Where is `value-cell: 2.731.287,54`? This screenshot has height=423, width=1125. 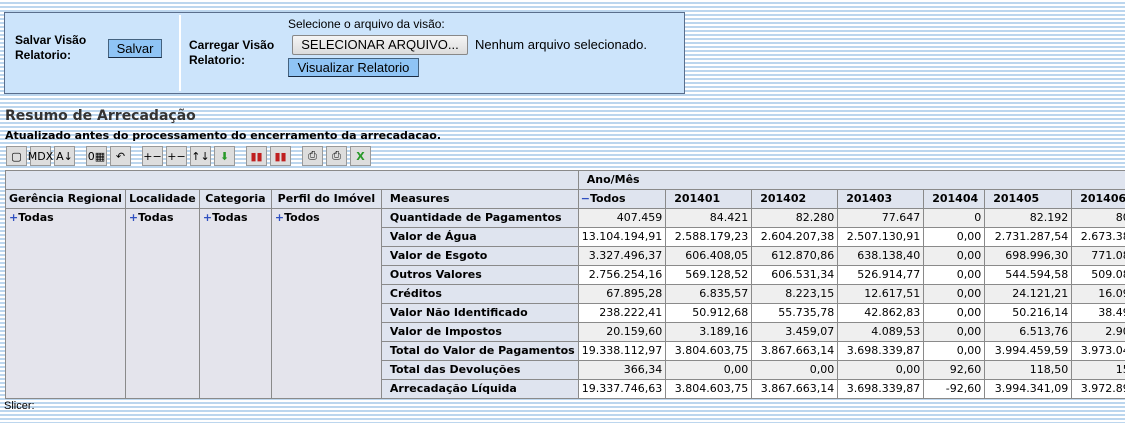 value-cell: 2.731.287,54 is located at coordinates (1028, 237).